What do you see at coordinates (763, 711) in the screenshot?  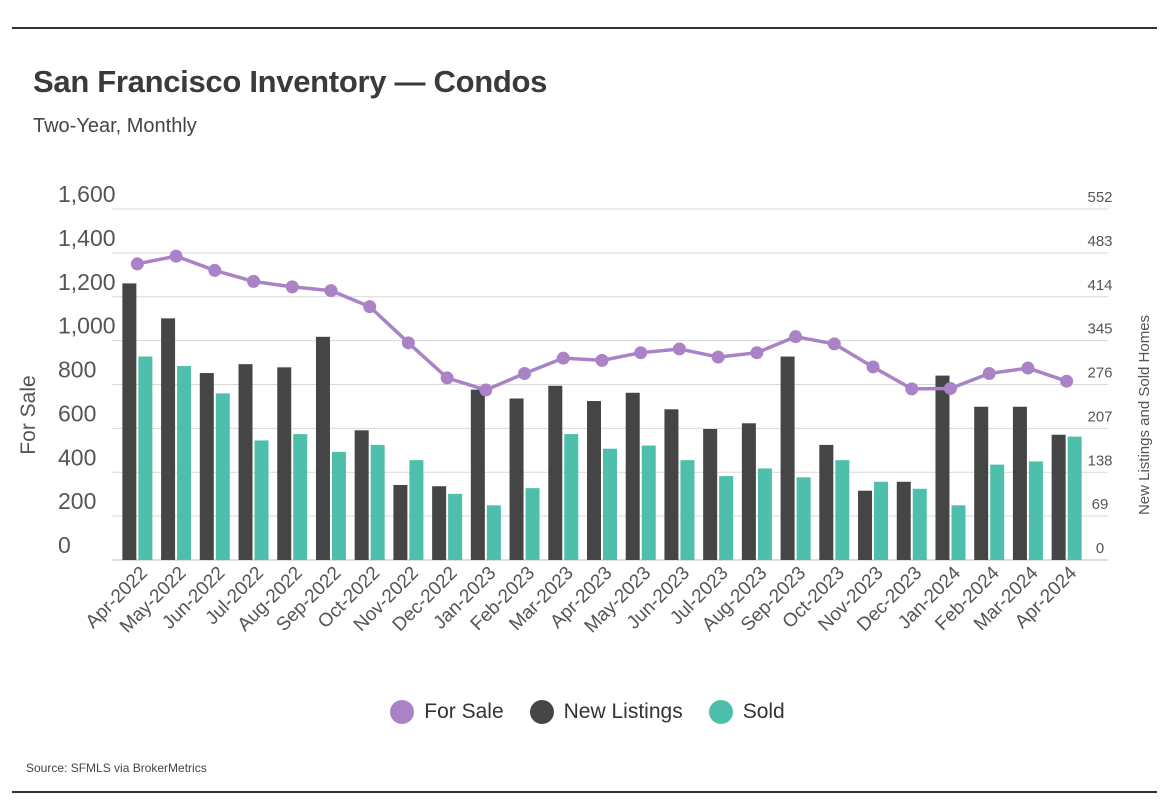 I see `legend-label-sold: Sold` at bounding box center [763, 711].